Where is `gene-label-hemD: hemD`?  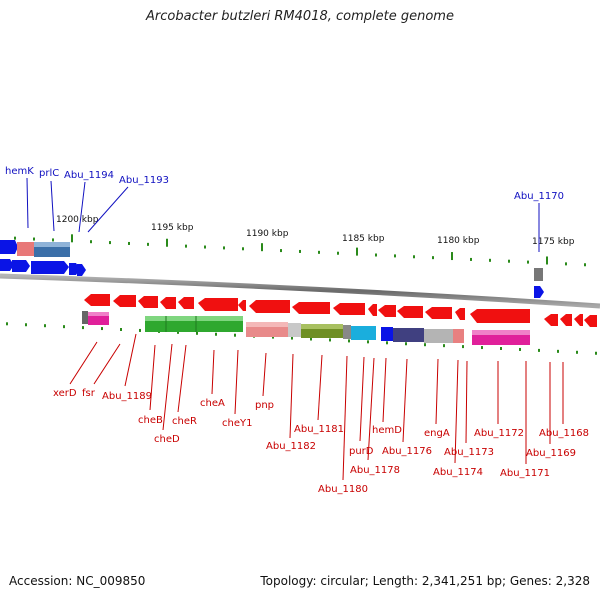 gene-label-hemD: hemD is located at coordinates (387, 430).